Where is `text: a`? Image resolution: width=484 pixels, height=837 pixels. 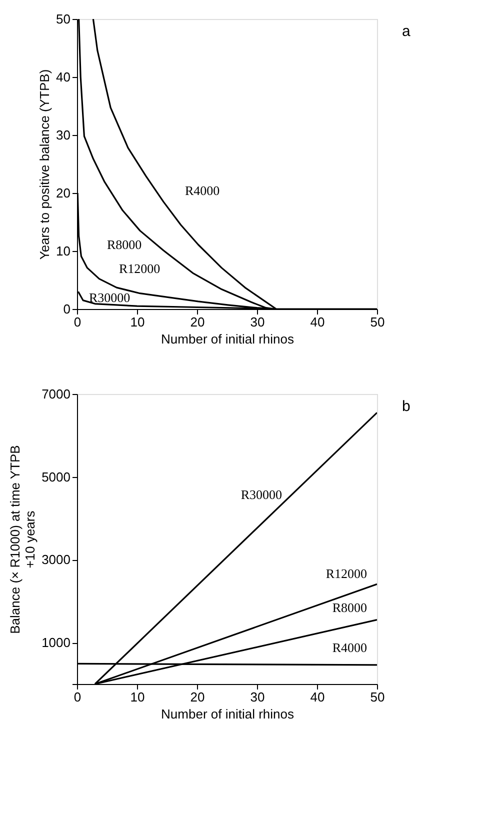 text: a is located at coordinates (406, 31).